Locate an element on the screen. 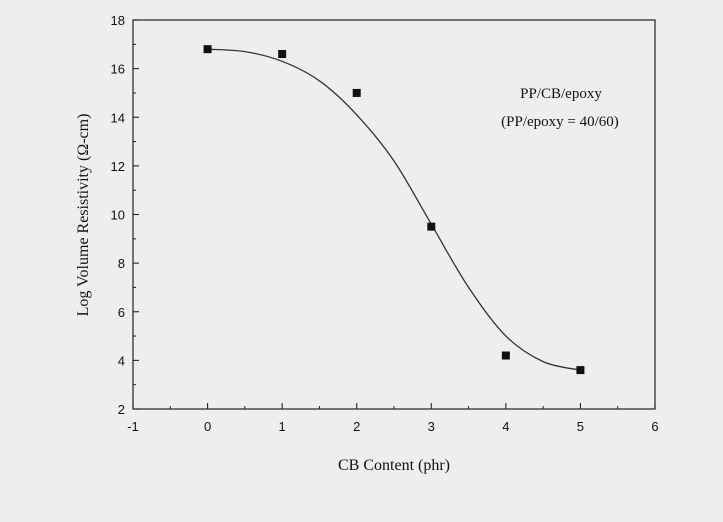 Image resolution: width=723 pixels, height=522 pixels. x-tick-label: 6 is located at coordinates (654, 426).